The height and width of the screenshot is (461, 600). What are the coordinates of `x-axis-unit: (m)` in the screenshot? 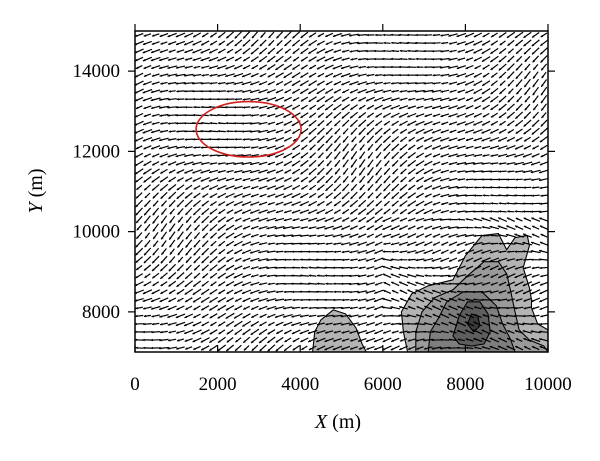 It's located at (344, 422).